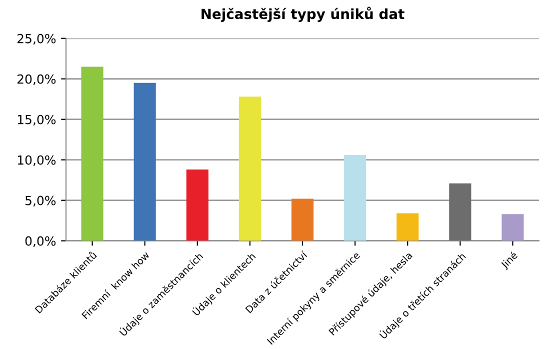 The image size is (550, 349). What do you see at coordinates (36, 39) in the screenshot?
I see `y-tick-label: 25,0%` at bounding box center [36, 39].